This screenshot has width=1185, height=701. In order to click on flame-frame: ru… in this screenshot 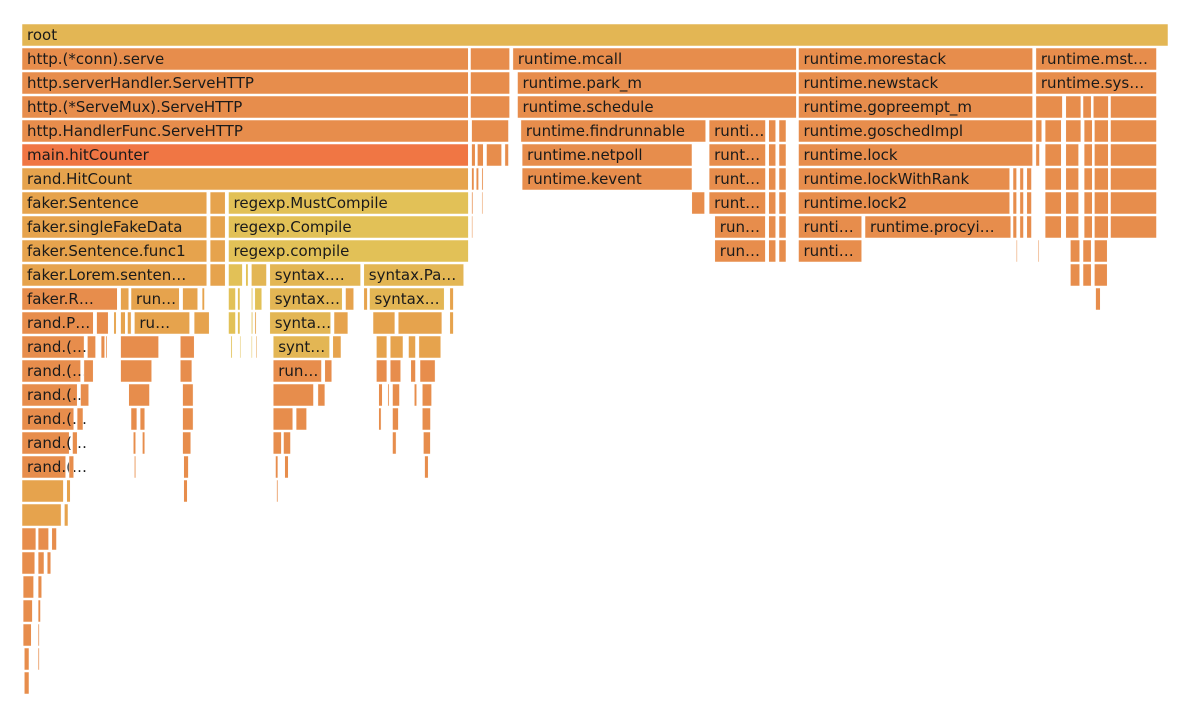, I will do `click(162, 323)`.